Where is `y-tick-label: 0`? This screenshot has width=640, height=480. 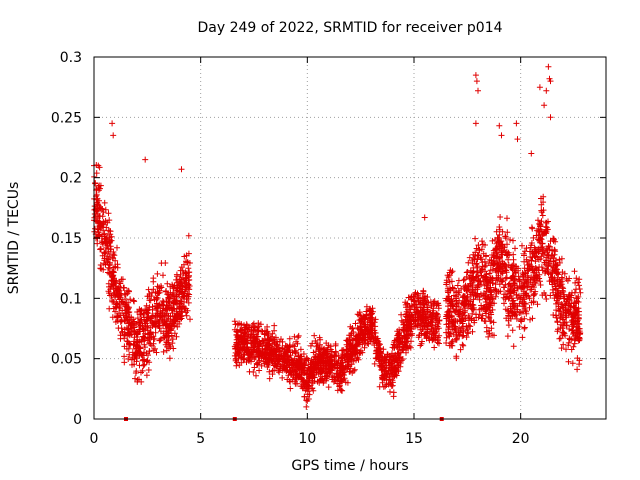 y-tick-label: 0 is located at coordinates (77, 420).